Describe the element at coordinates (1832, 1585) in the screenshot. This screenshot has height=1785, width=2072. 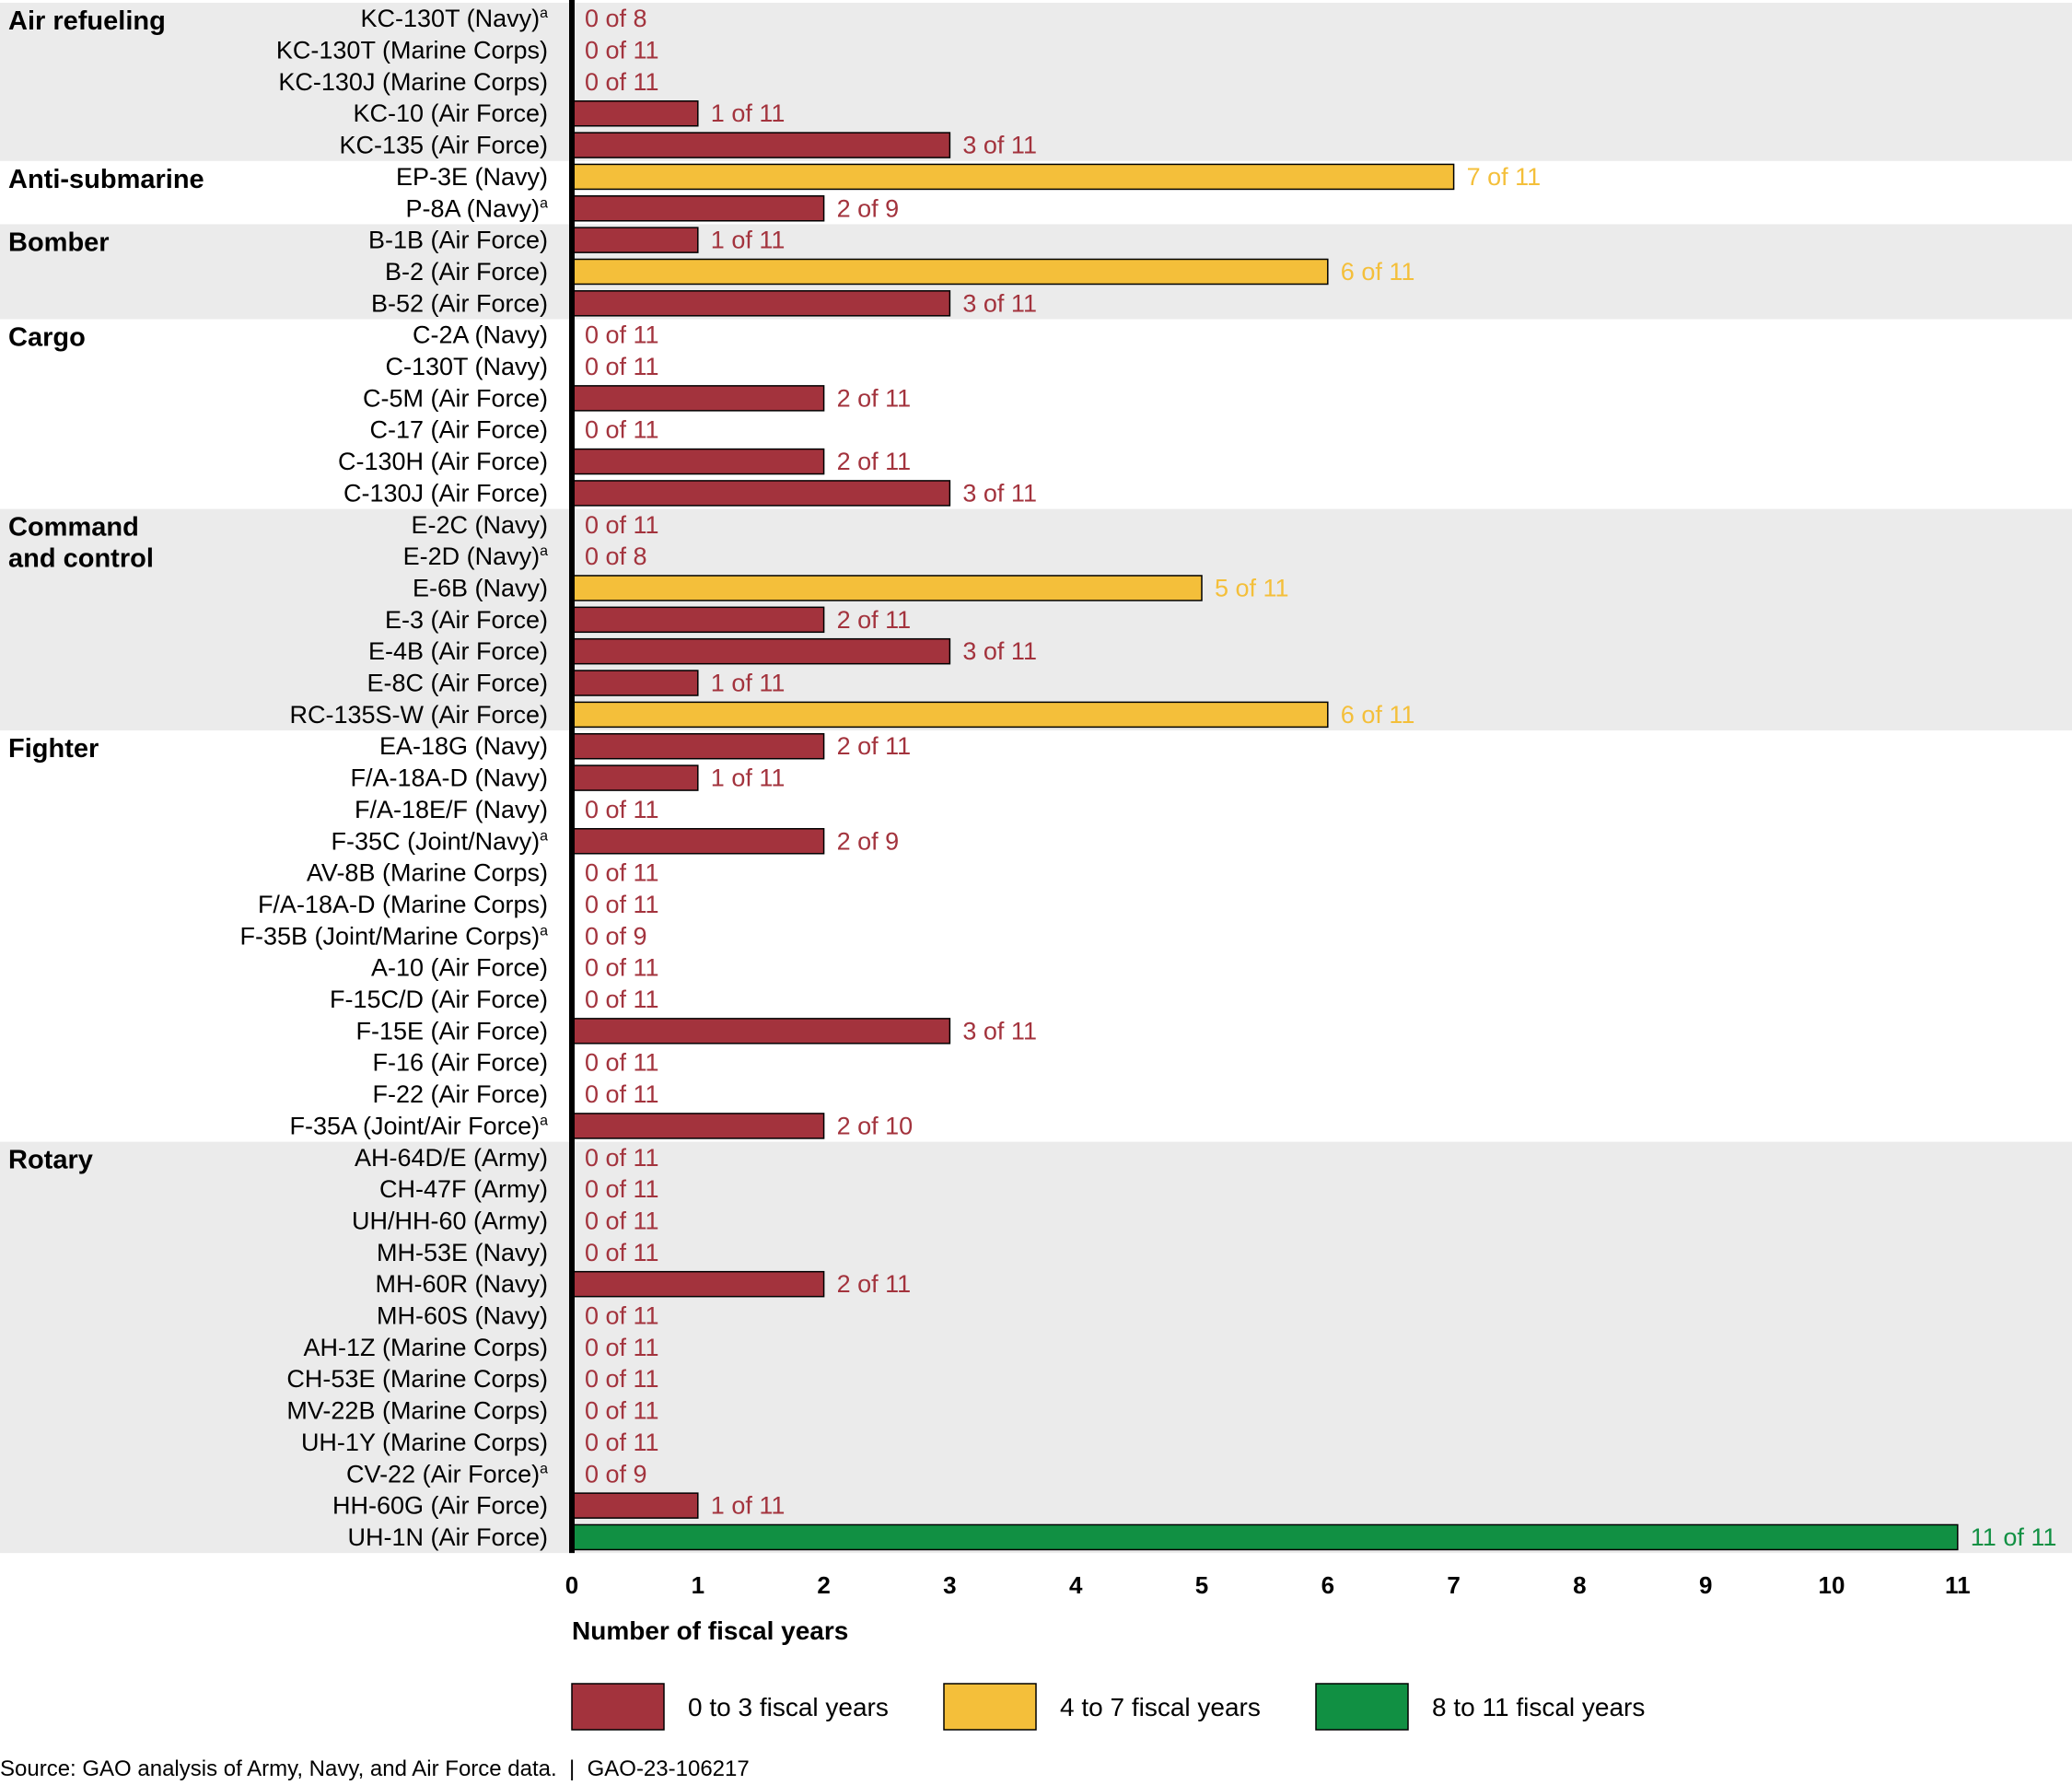
I see `x-tick-label: 10` at that location.